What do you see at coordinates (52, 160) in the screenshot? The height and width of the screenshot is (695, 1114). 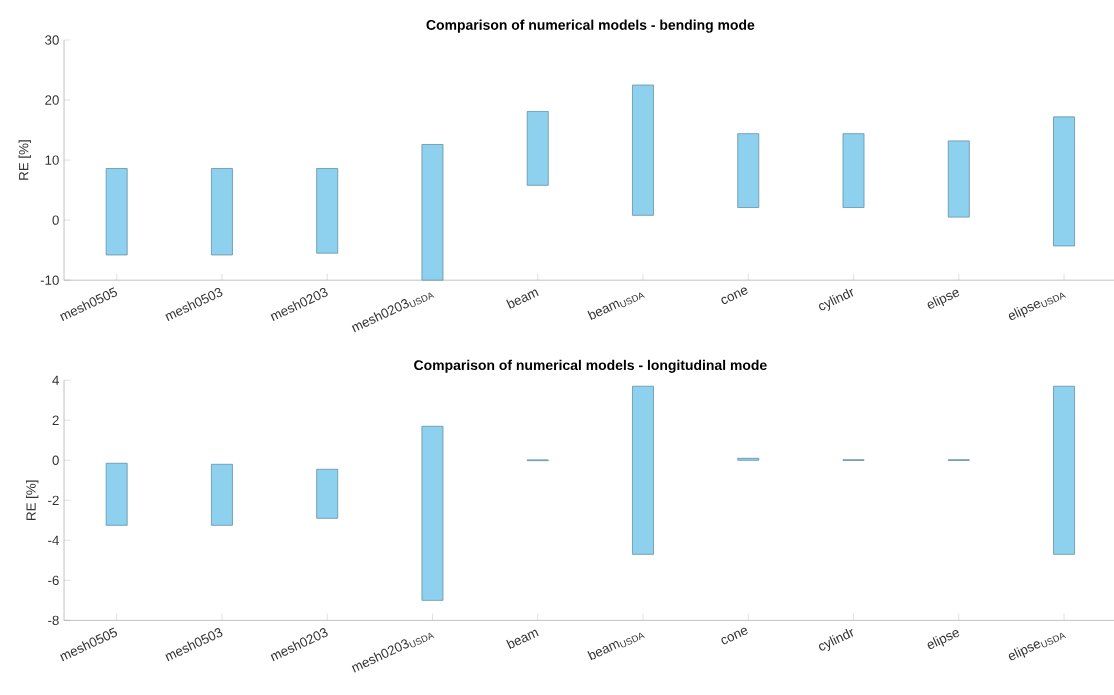 I see `y-tick-label: 10` at bounding box center [52, 160].